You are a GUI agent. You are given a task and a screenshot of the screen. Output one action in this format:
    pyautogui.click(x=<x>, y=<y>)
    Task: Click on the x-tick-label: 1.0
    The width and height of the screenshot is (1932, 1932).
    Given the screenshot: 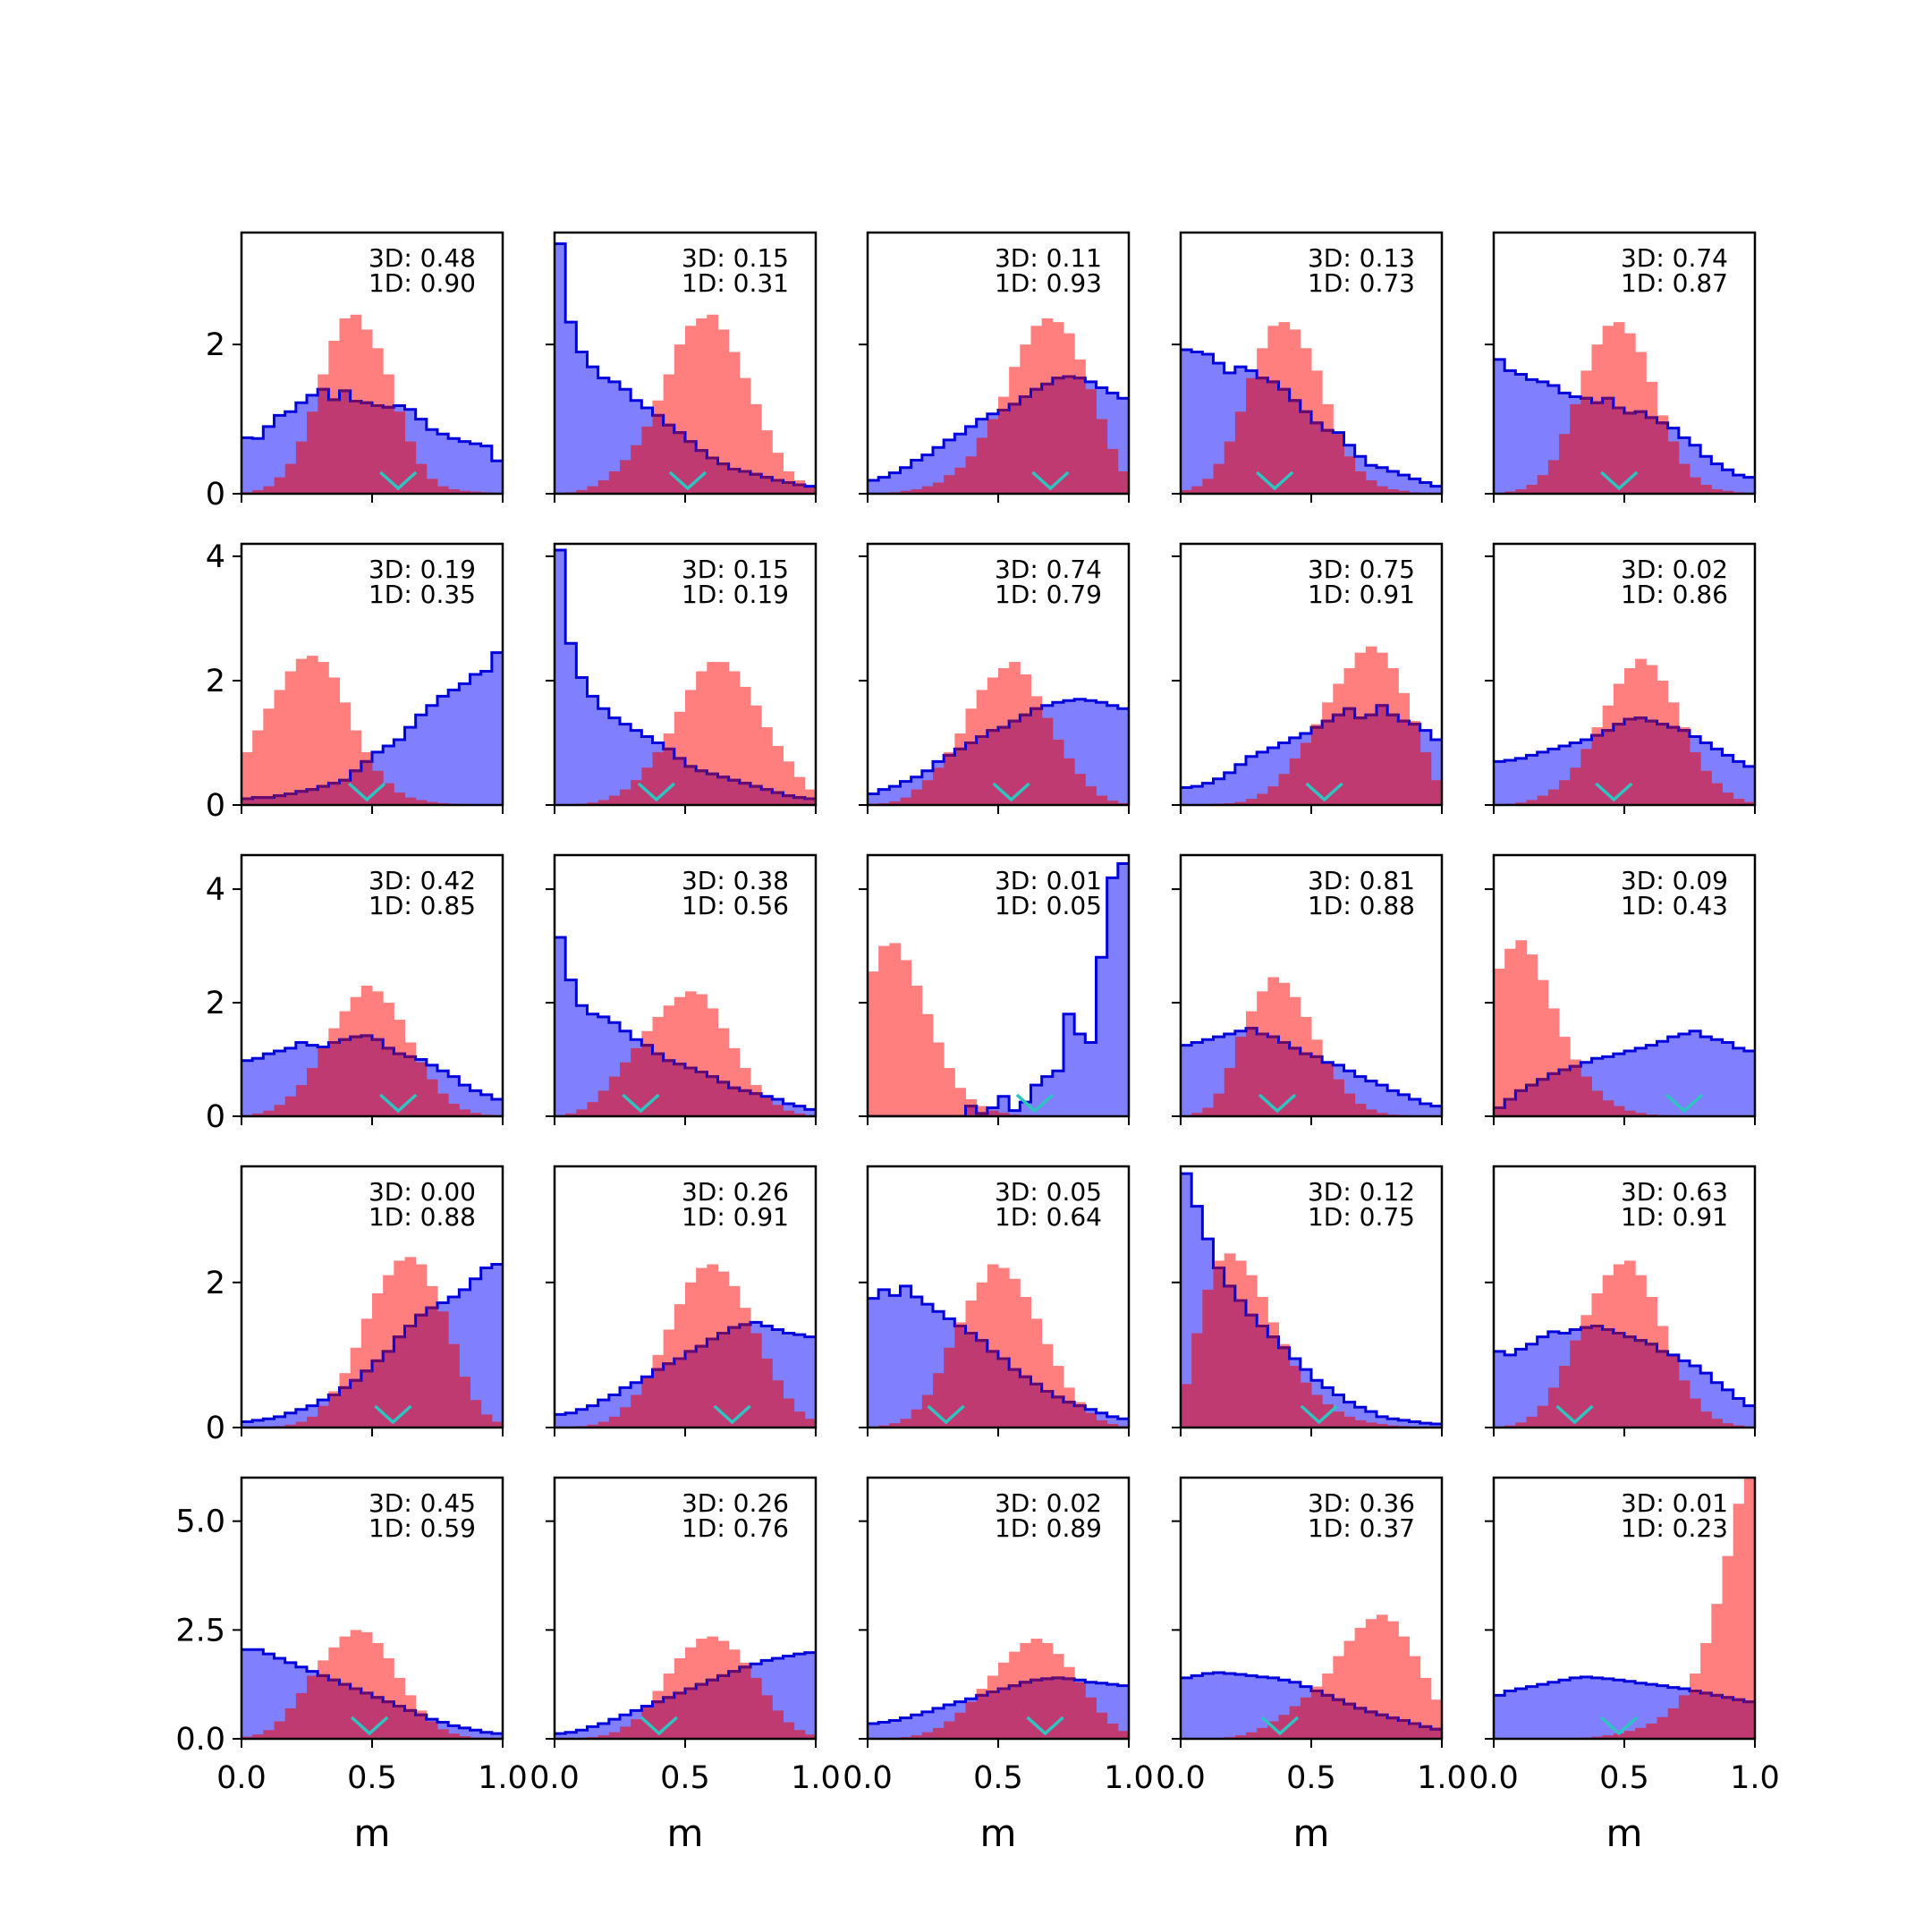 What is the action you would take?
    pyautogui.click(x=816, y=1778)
    